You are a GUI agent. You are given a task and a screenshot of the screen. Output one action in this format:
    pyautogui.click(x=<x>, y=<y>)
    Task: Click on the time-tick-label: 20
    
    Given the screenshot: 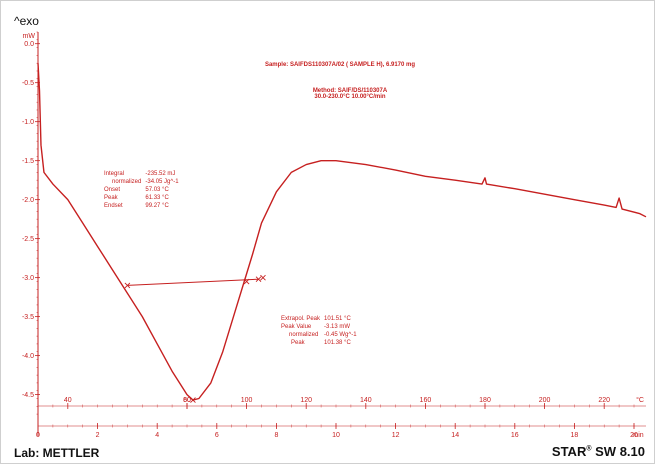 What is the action you would take?
    pyautogui.click(x=634, y=435)
    